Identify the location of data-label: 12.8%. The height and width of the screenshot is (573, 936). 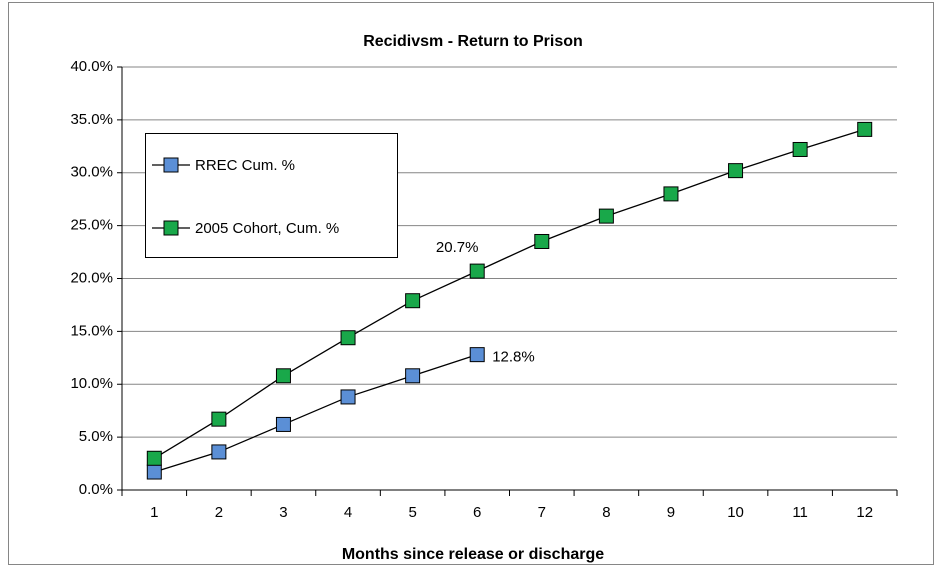
(513, 357).